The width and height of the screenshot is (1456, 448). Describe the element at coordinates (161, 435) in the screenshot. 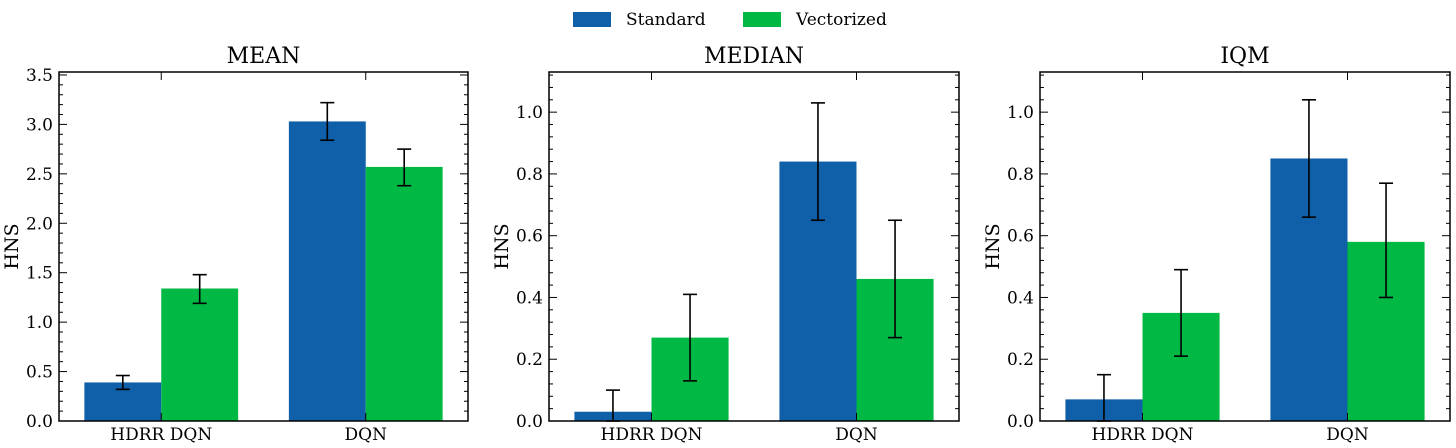

I see `panel-mean-xtick-label-0: HDRR DQN` at that location.